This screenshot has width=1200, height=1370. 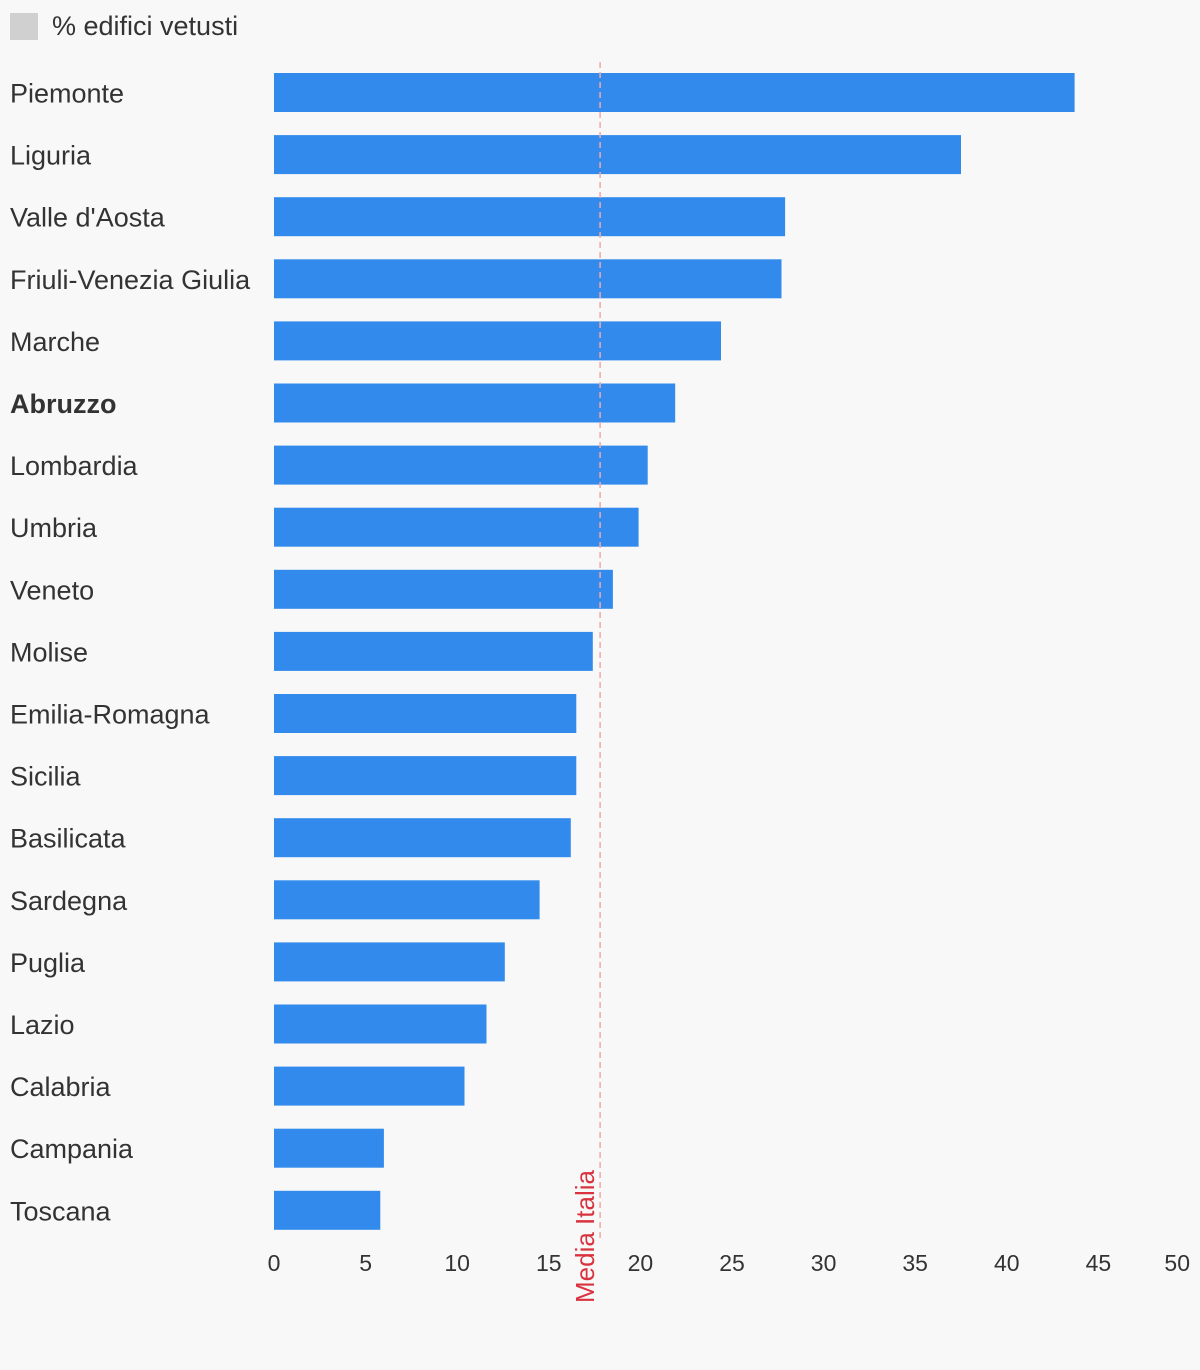 I want to click on category-label-piemonte: Piemonte, so click(x=67, y=94).